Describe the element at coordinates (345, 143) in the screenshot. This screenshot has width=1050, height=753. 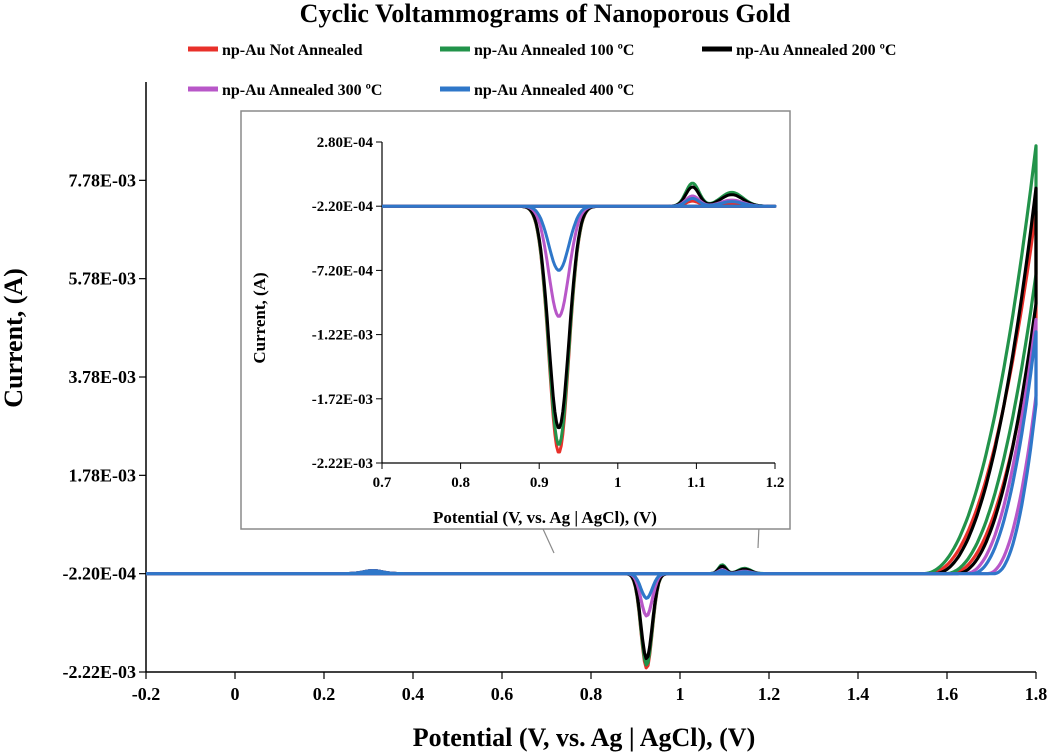
I see `inset-y-tick-label: 2.80E-04` at that location.